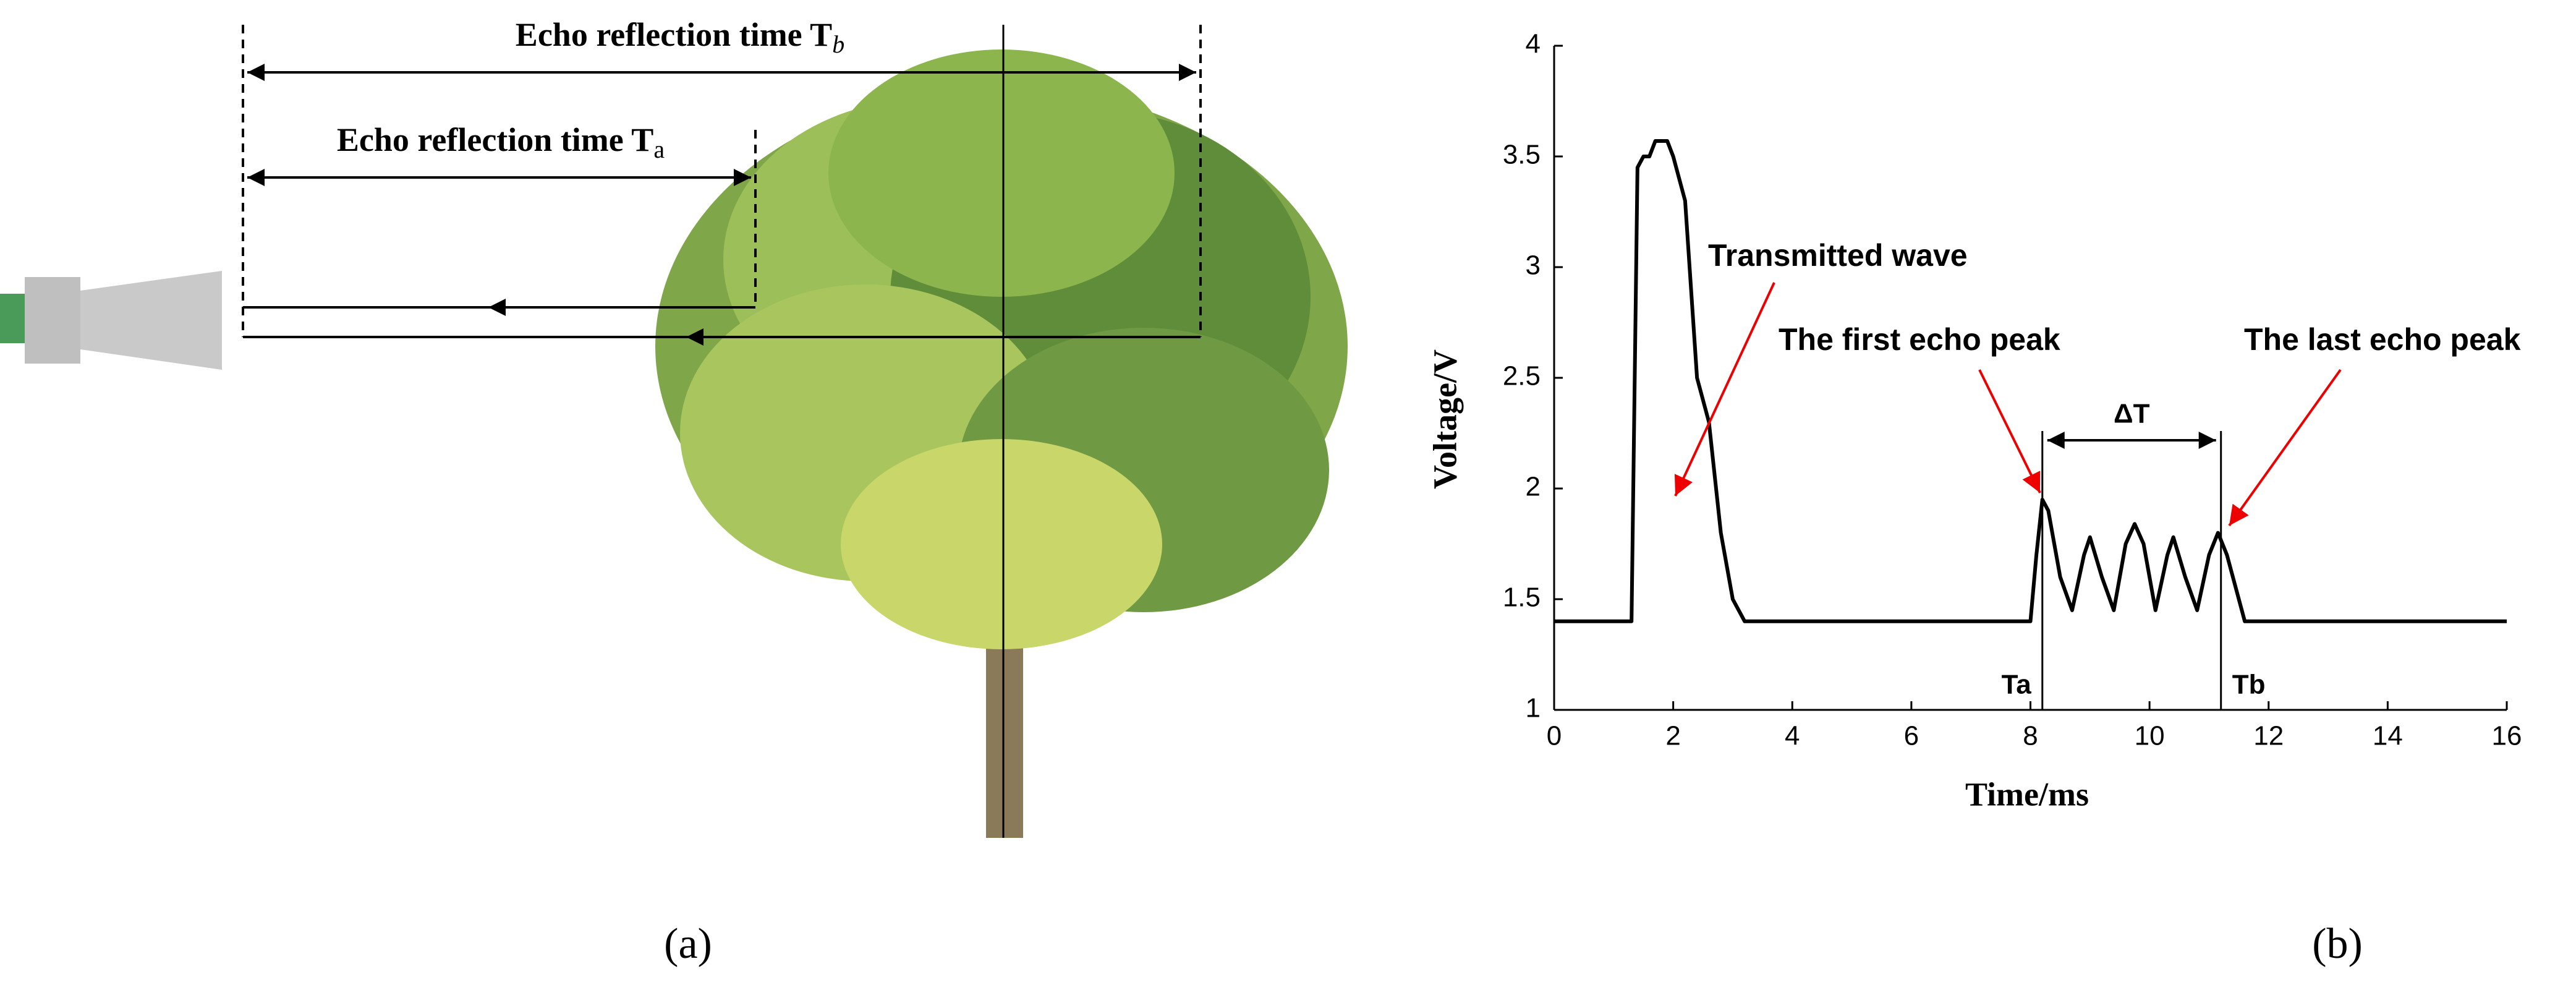 The width and height of the screenshot is (2576, 990). Describe the element at coordinates (1911, 736) in the screenshot. I see `x-tick-label: 6` at that location.